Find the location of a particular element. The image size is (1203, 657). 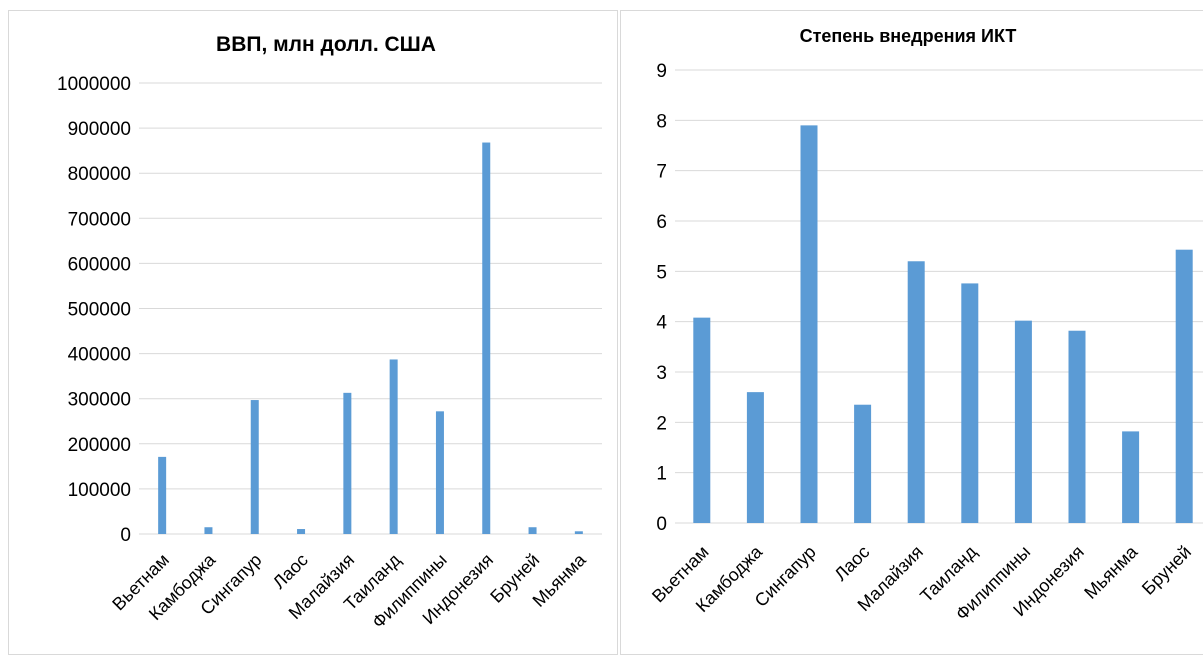

y-tick-label: 9 is located at coordinates (661, 71).